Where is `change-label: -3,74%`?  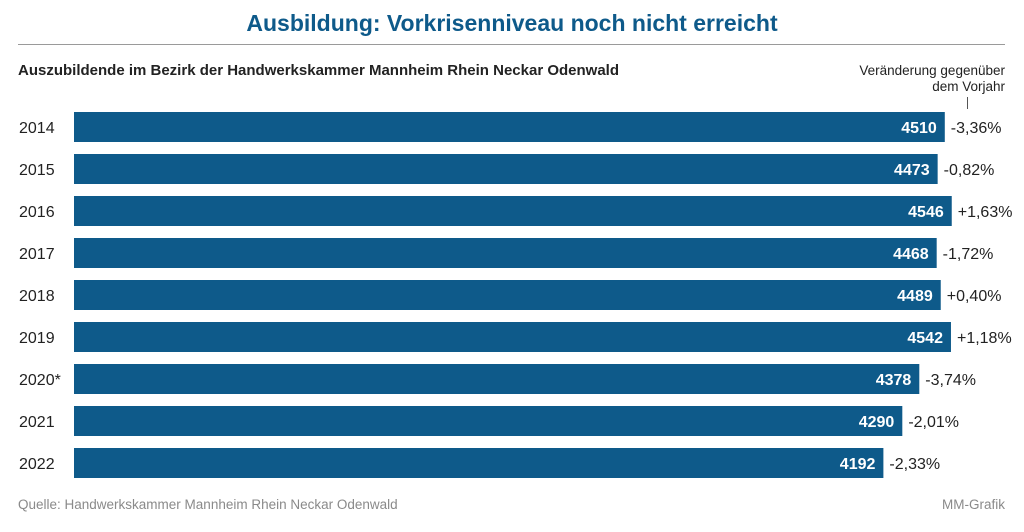 change-label: -3,74% is located at coordinates (950, 380).